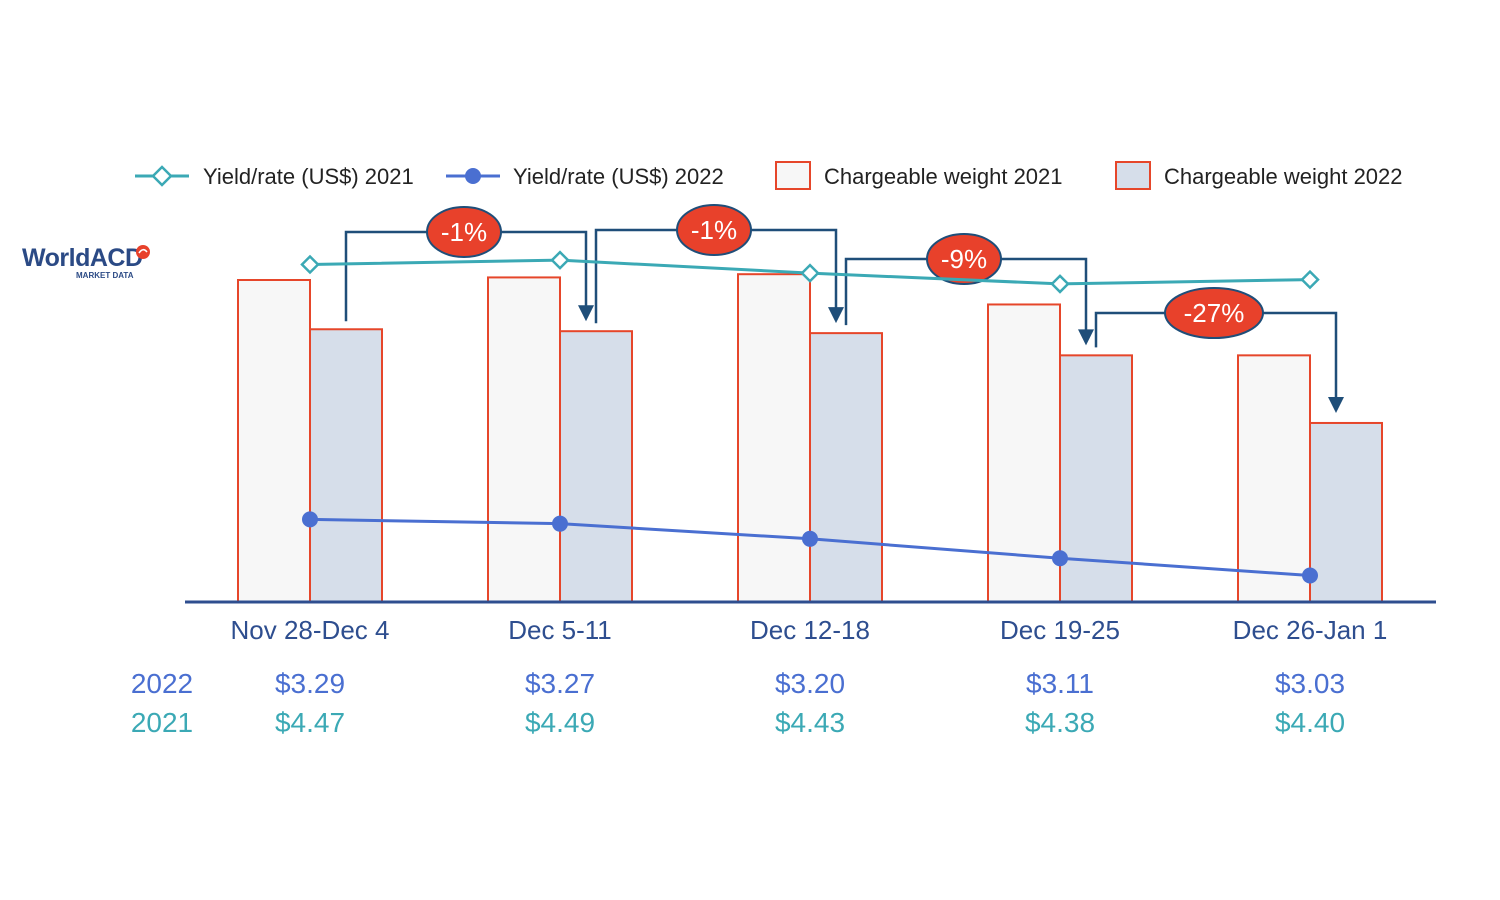 This screenshot has height=900, width=1500. Describe the element at coordinates (1060, 722) in the screenshot. I see `value-row-cell: $4.38` at that location.